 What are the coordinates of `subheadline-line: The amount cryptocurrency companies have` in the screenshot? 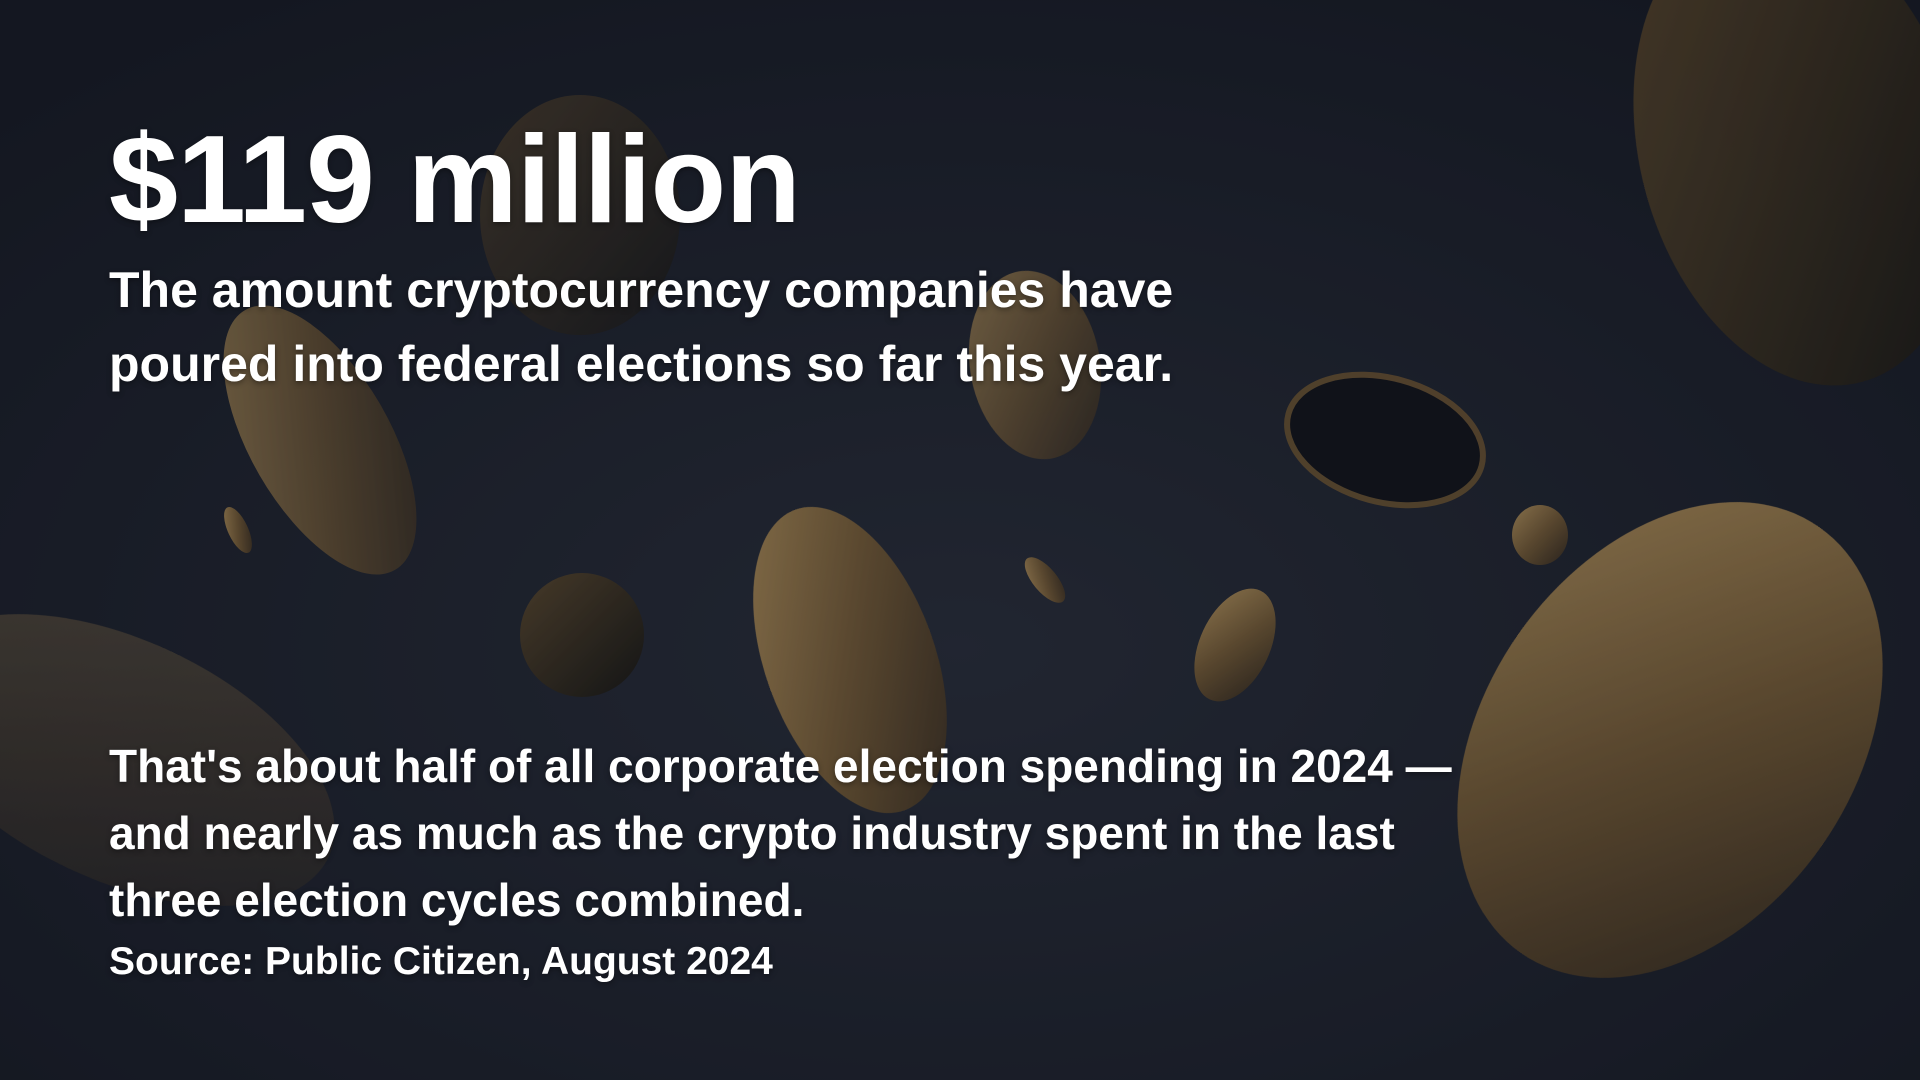 It's located at (641, 290).